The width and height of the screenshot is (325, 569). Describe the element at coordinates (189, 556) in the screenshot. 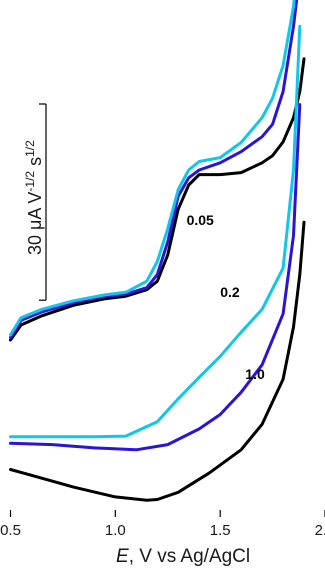

I see `x-axis-title-rest: , V vs Ag/AgCl` at that location.